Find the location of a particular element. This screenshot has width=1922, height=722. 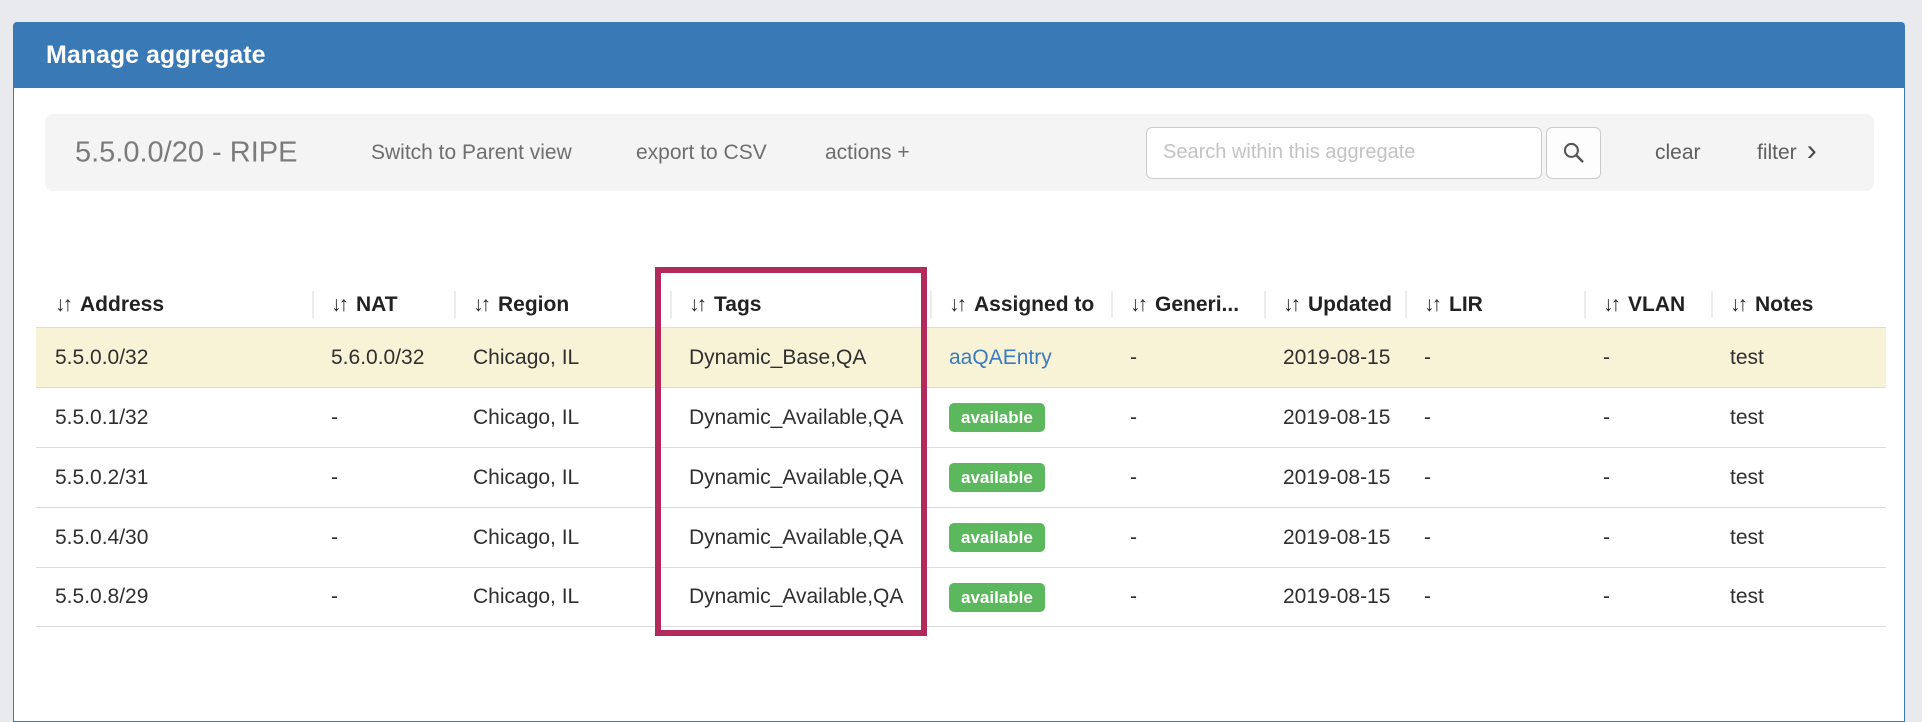

chevron-right-icon: › is located at coordinates (1811, 150).